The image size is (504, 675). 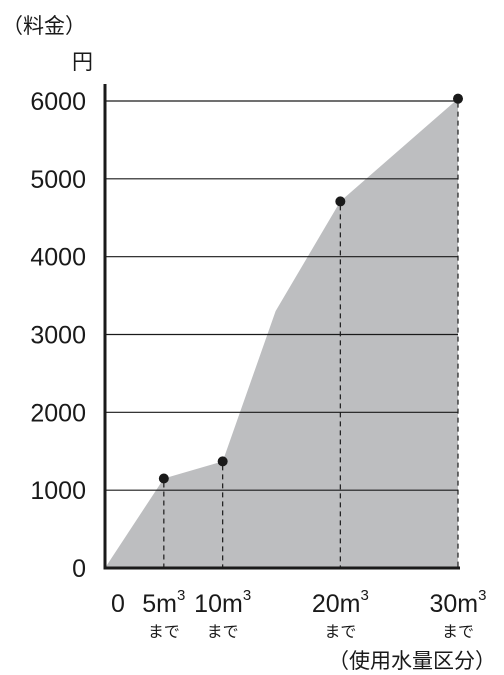 I want to click on y-axis-label: （料金）, so click(x=44, y=26).